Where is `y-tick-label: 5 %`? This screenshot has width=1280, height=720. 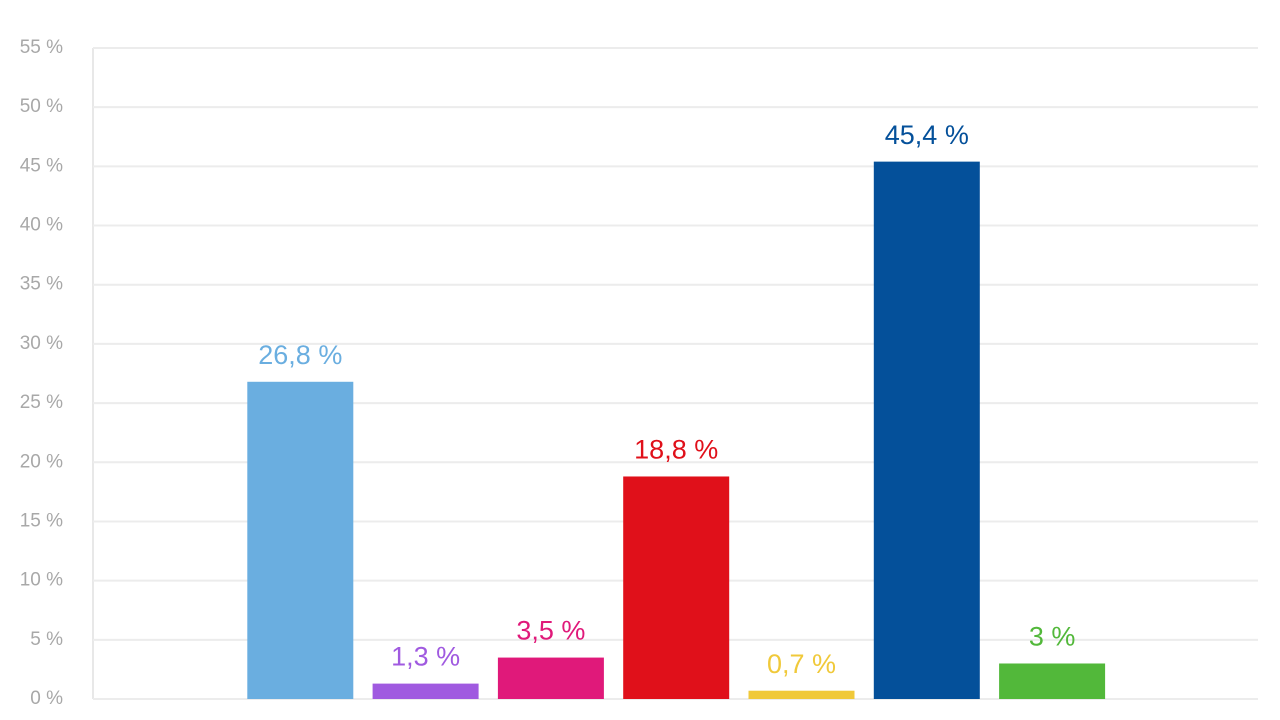 y-tick-label: 5 % is located at coordinates (46, 639).